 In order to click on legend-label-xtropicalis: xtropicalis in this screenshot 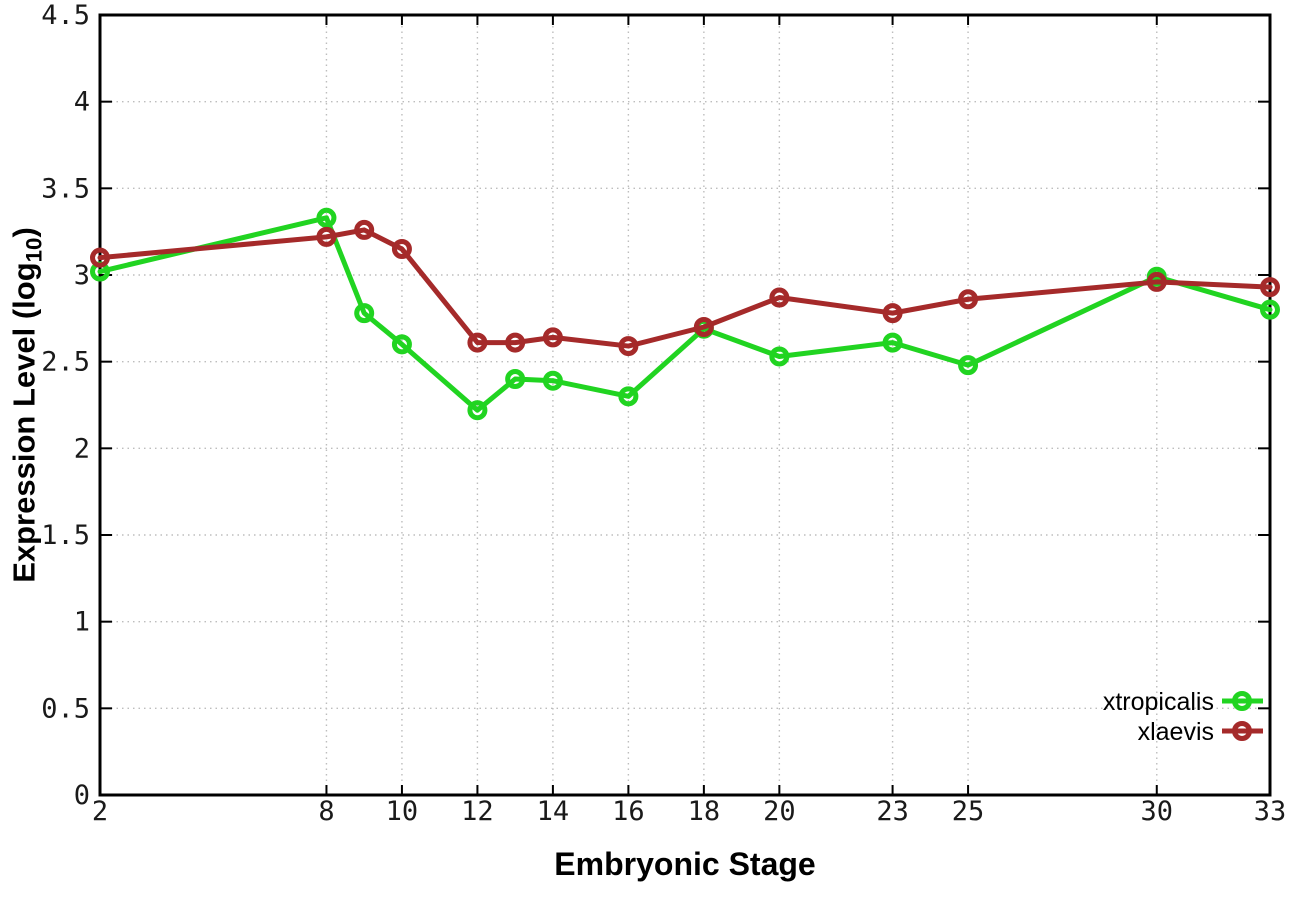, I will do `click(1158, 702)`.